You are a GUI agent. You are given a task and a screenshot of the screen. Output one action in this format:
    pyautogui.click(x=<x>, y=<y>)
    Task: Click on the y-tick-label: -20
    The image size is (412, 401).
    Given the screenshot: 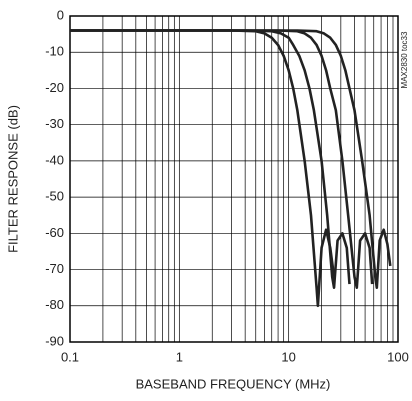 What is the action you would take?
    pyautogui.click(x=54, y=87)
    